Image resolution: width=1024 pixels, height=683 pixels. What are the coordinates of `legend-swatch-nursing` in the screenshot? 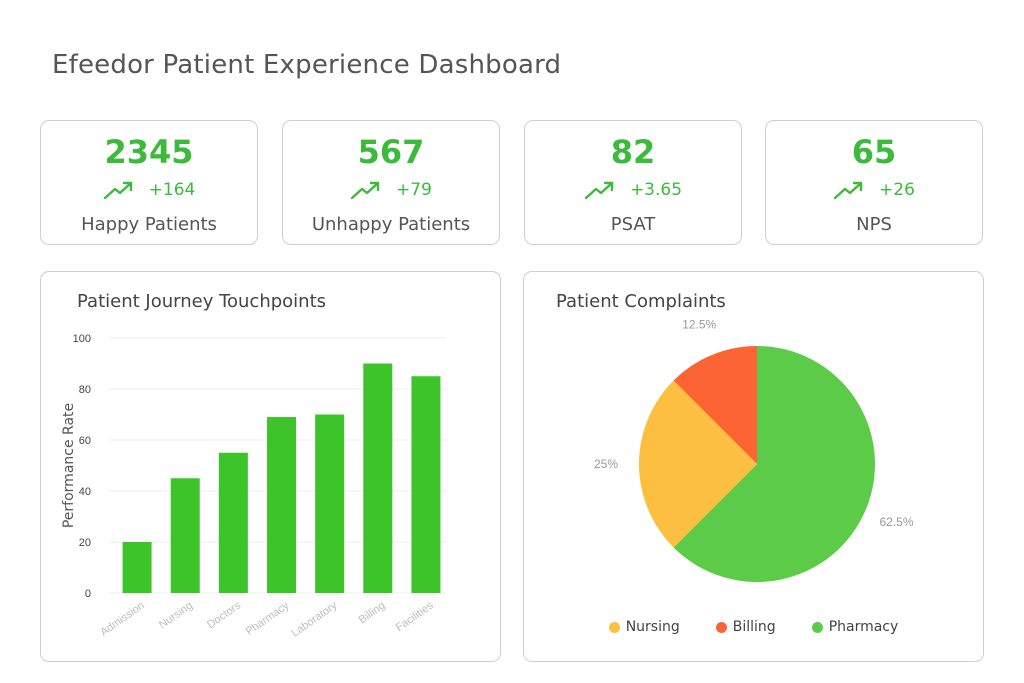 It's located at (614, 627).